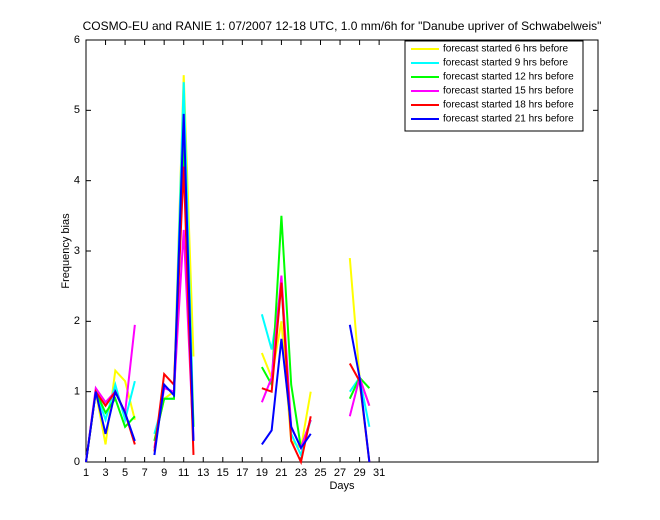 Image resolution: width=660 pixels, height=520 pixels. I want to click on x-tick-label: 7, so click(145, 473).